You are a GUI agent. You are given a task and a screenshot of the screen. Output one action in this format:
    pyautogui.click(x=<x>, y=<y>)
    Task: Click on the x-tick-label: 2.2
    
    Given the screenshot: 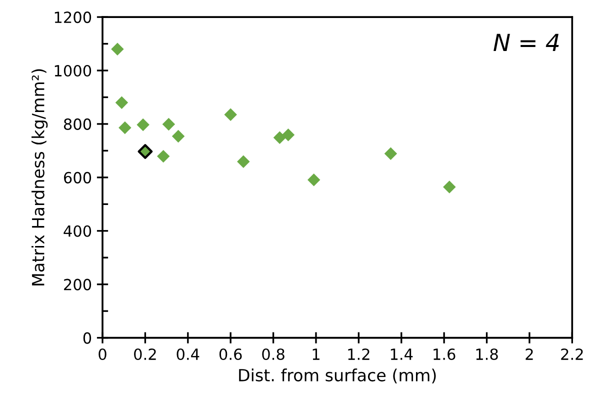 What is the action you would take?
    pyautogui.click(x=572, y=354)
    